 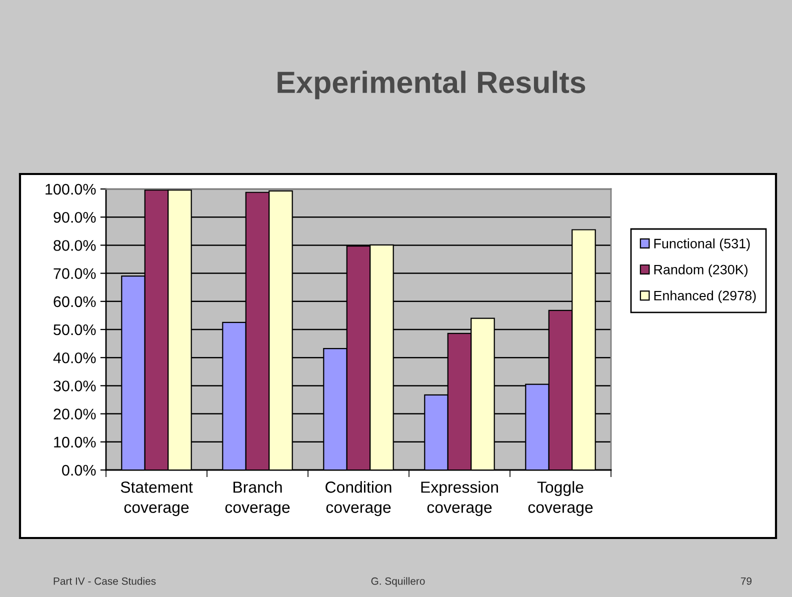 What do you see at coordinates (705, 297) in the screenshot?
I see `legend-label: Enhanced (2978)` at bounding box center [705, 297].